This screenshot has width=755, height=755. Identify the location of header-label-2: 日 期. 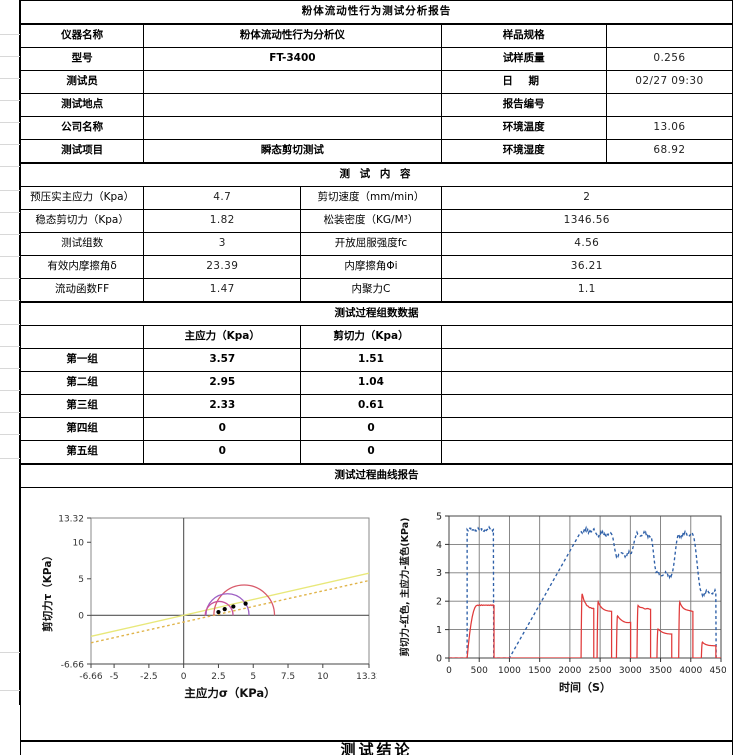
(523, 82).